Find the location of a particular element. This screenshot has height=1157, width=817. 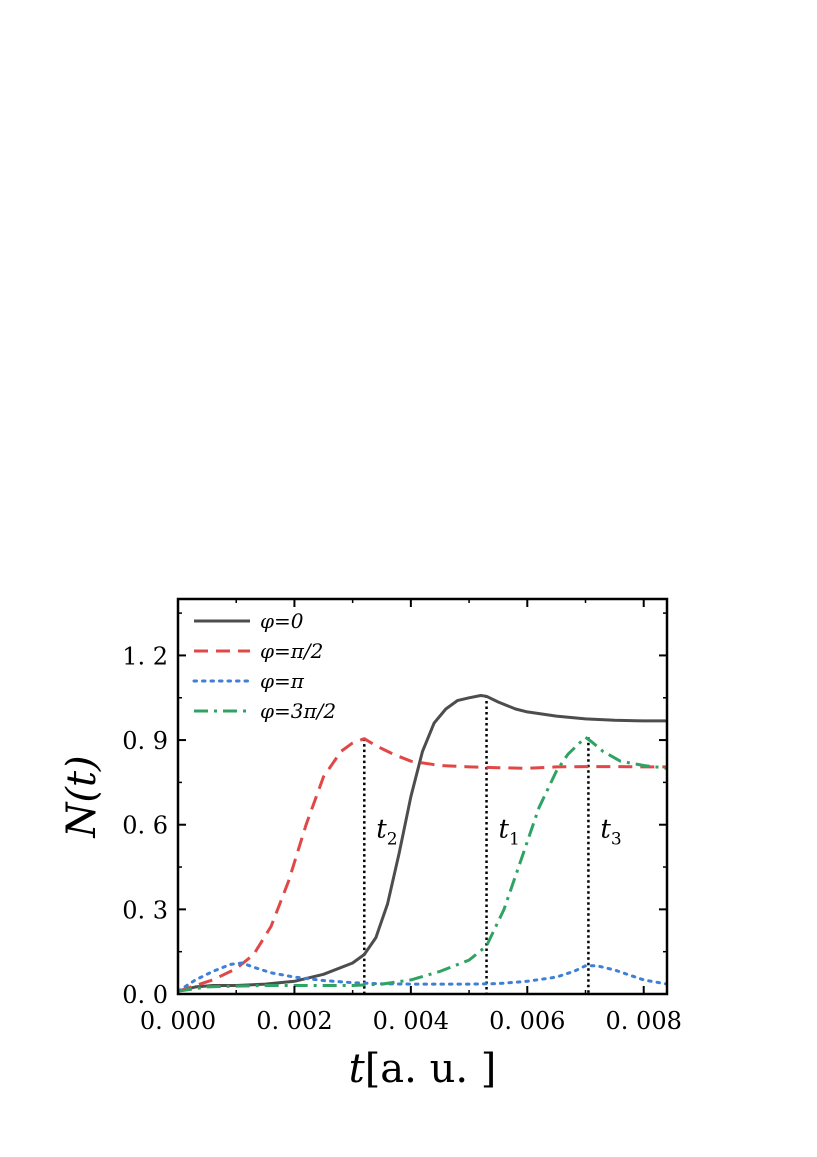

y-axis-var: N is located at coordinates (82, 820).